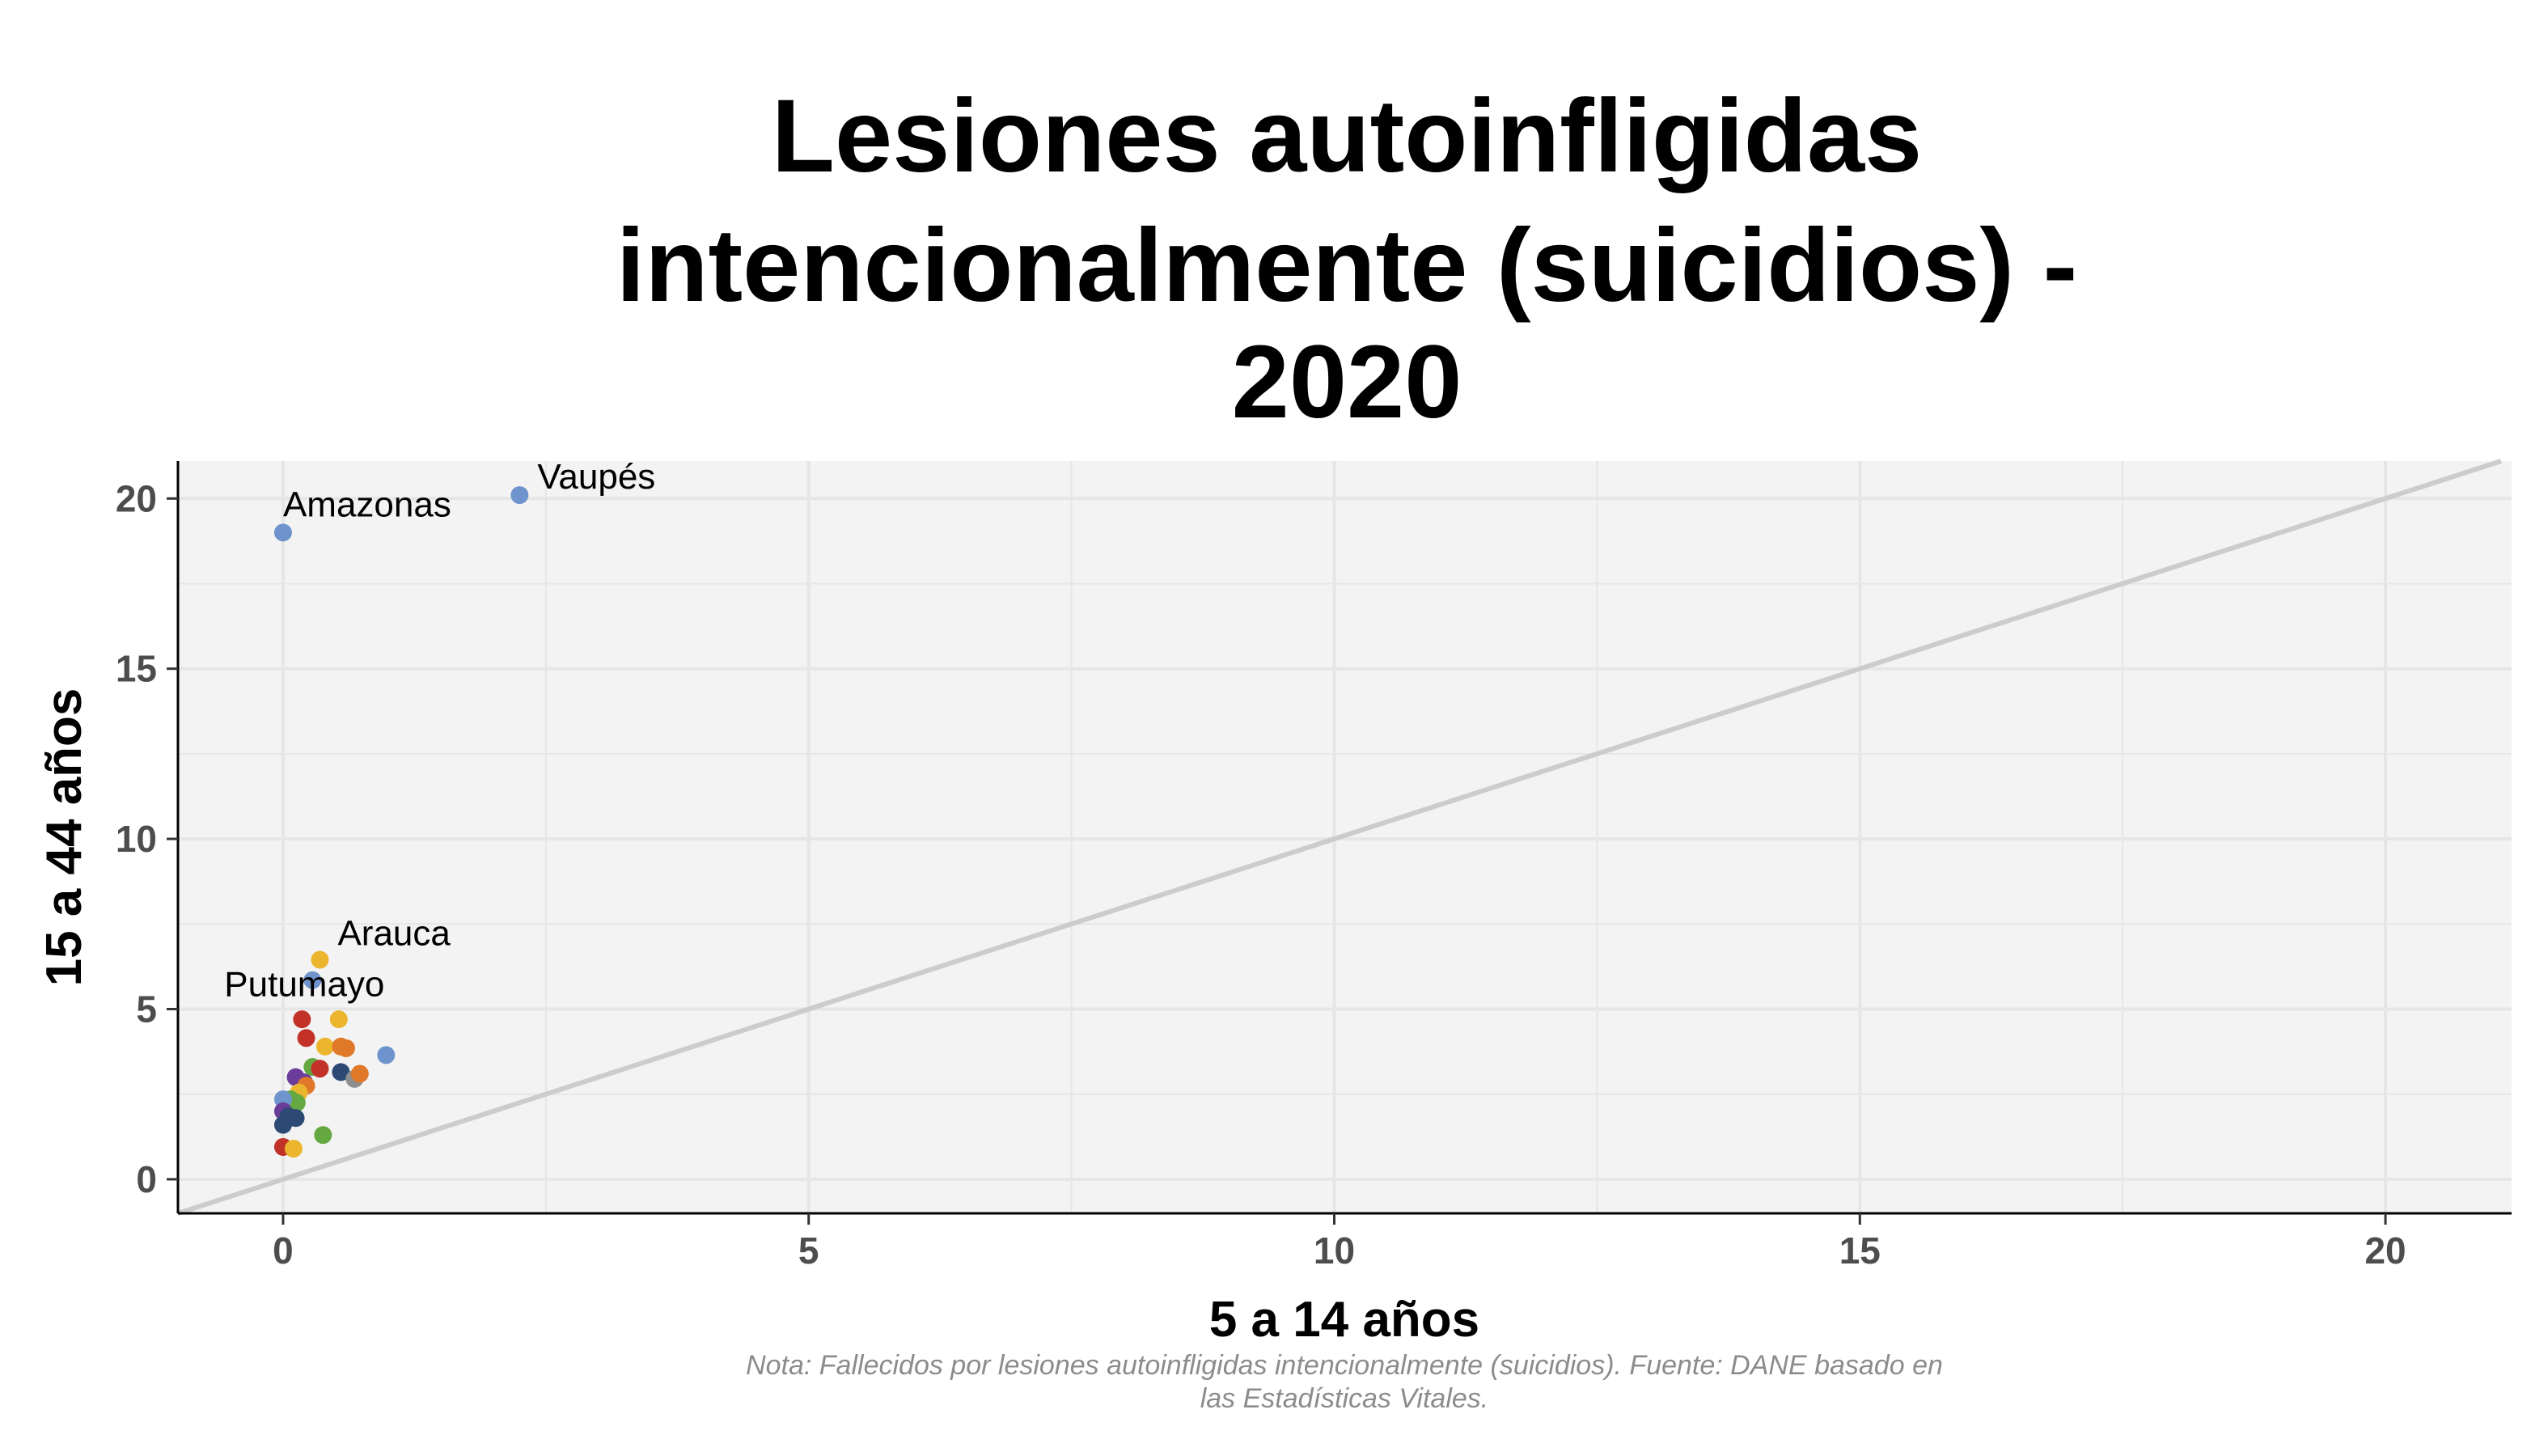  Describe the element at coordinates (146, 1179) in the screenshot. I see `y-tick-label: 0` at that location.